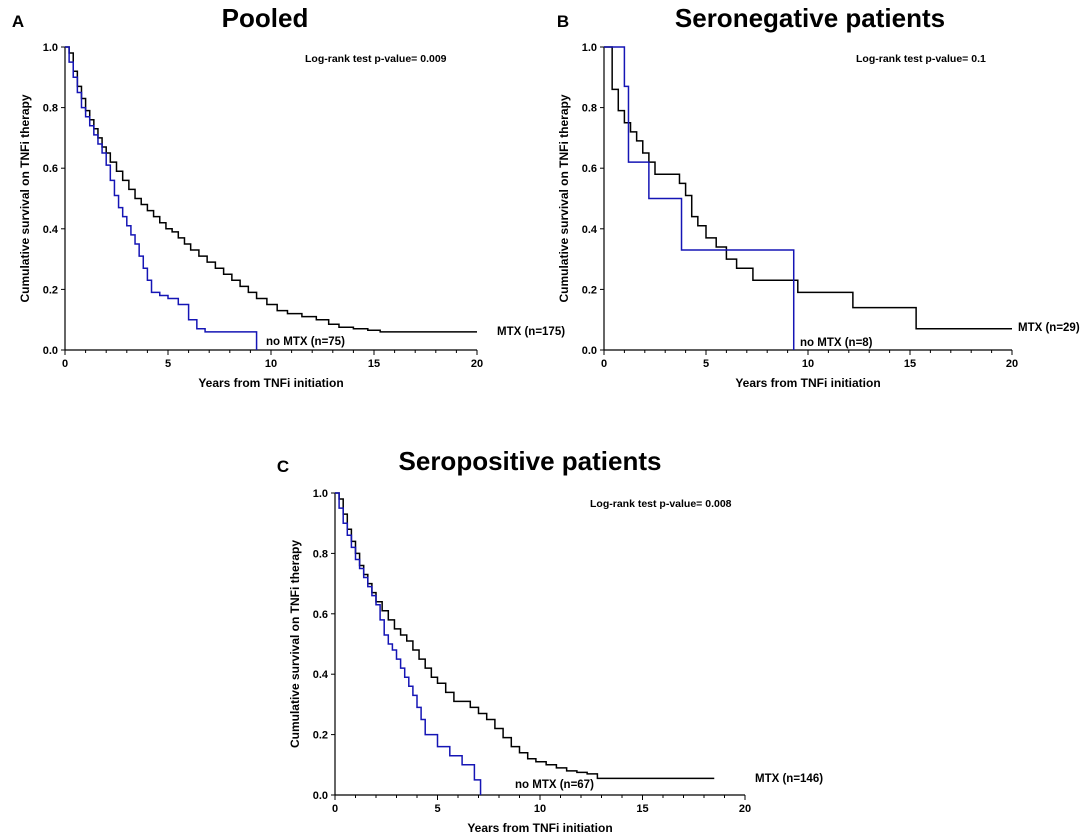  What do you see at coordinates (563, 21) in the screenshot?
I see `panel-letter: B` at bounding box center [563, 21].